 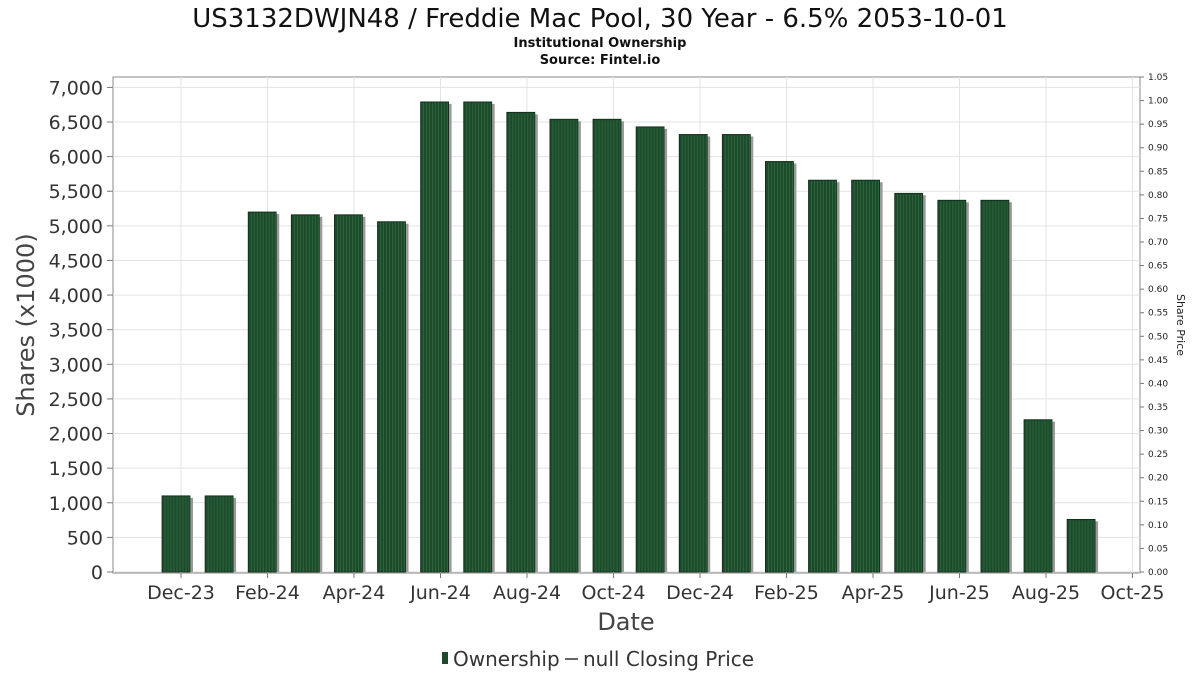 I want to click on chart-subtitle-ownership: Institutional Ownership, so click(x=600, y=43).